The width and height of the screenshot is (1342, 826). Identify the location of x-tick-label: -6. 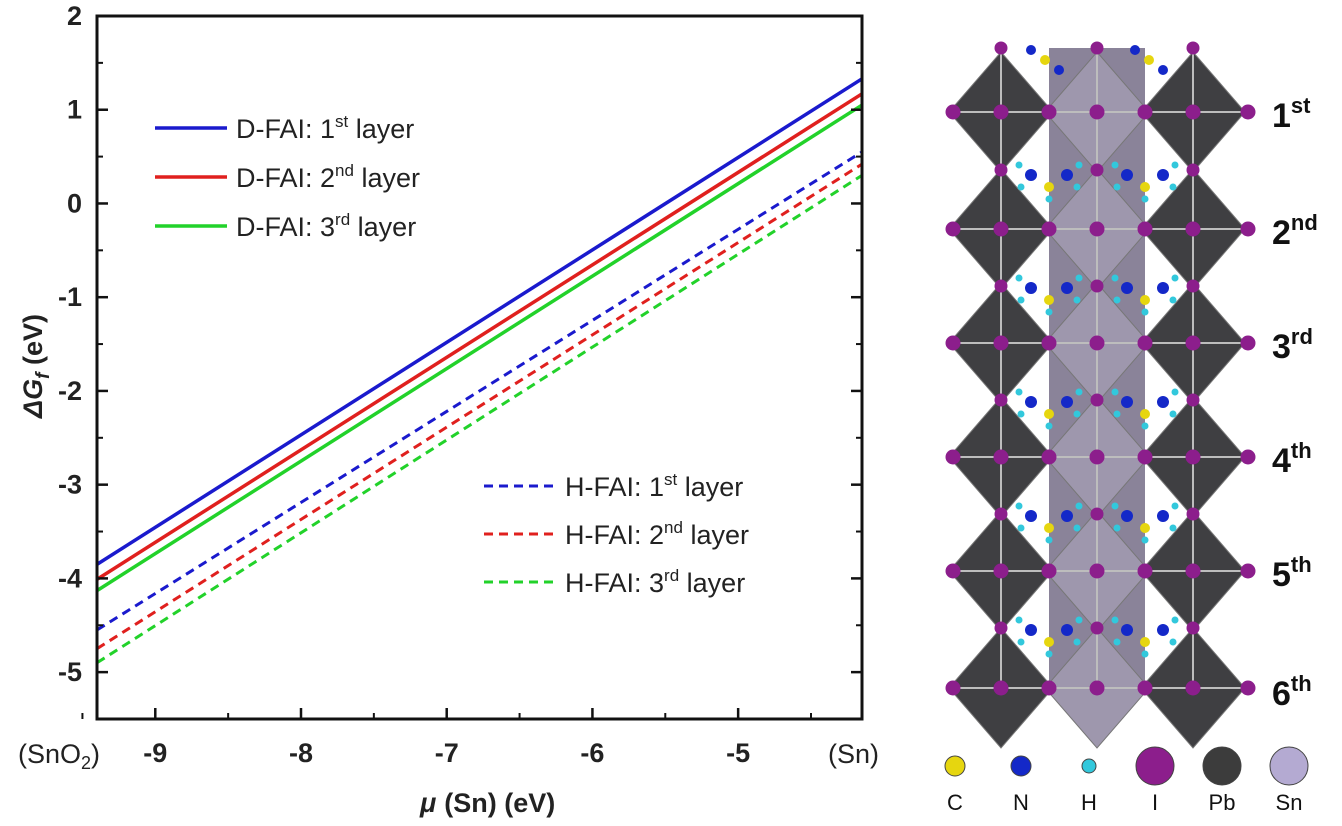
(592, 753).